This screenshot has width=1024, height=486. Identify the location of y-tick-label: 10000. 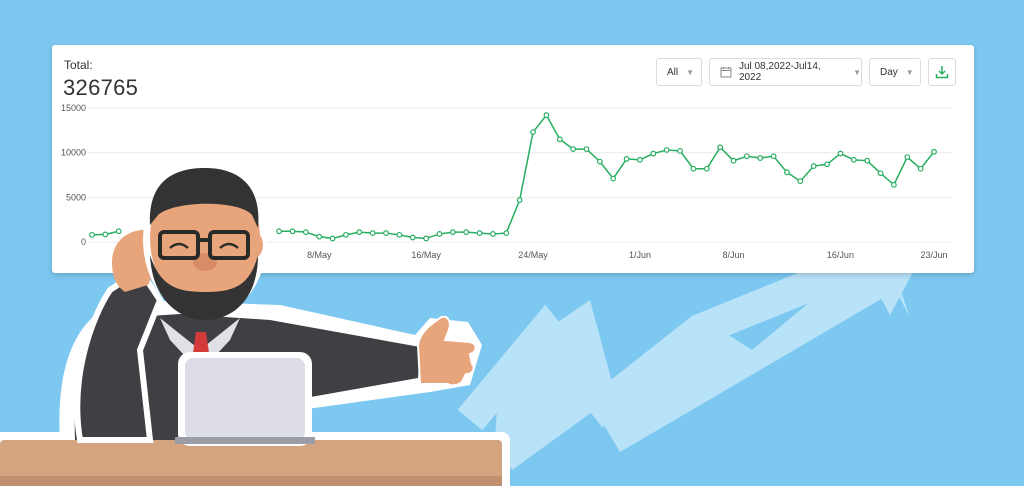
(73, 153).